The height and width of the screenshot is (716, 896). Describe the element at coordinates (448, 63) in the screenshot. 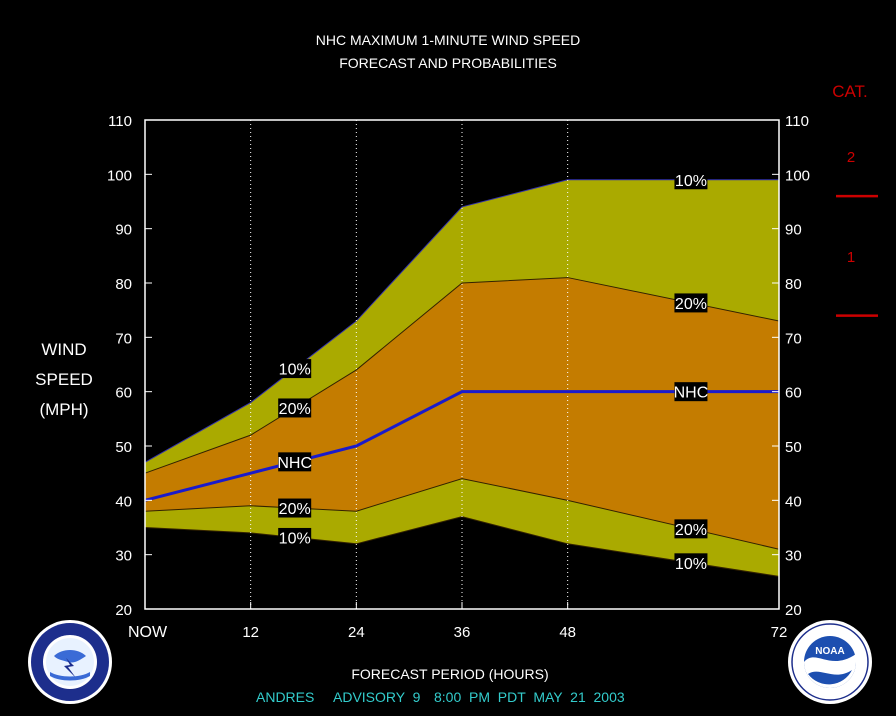

I see `chart-title-line2: FORECAST AND PROBABILITIES` at that location.